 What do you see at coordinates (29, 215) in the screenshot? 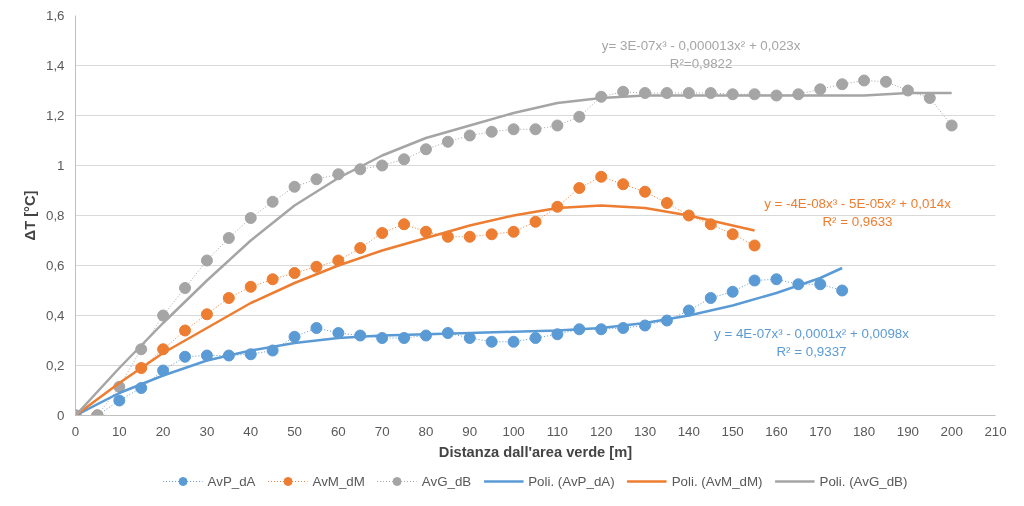
I see `y-axis-title: ΔT [°C]` at bounding box center [29, 215].